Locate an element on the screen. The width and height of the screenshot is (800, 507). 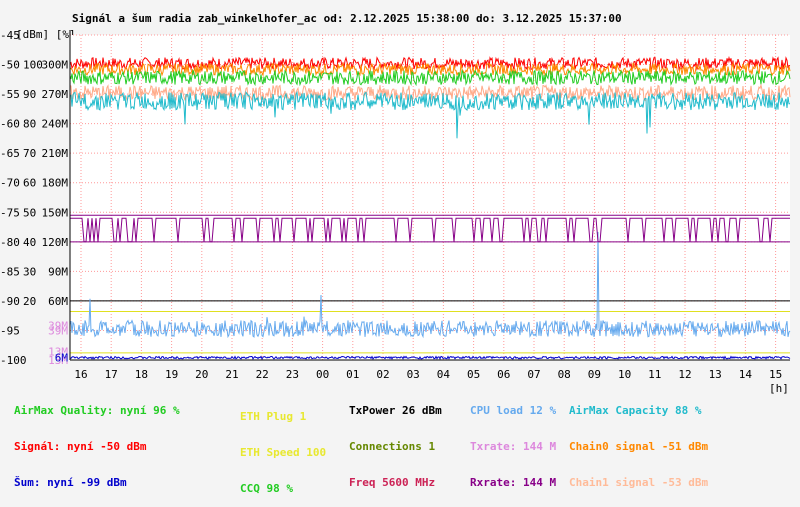
legend-airmax-quality: AirMax Quality: nyní 96 % is located at coordinates (97, 410).